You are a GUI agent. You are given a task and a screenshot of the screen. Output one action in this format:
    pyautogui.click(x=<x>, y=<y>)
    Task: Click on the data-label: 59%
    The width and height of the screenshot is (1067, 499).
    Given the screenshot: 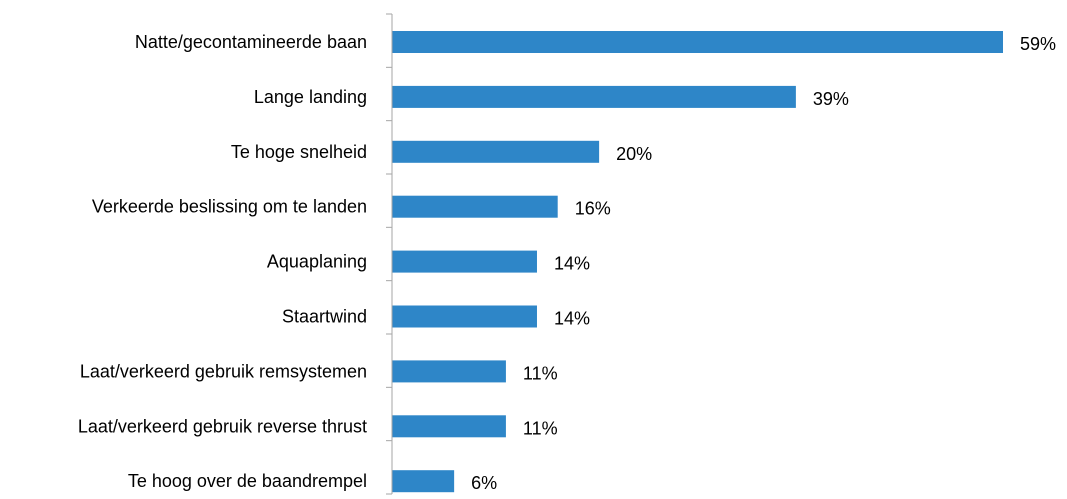 What is the action you would take?
    pyautogui.click(x=1038, y=44)
    